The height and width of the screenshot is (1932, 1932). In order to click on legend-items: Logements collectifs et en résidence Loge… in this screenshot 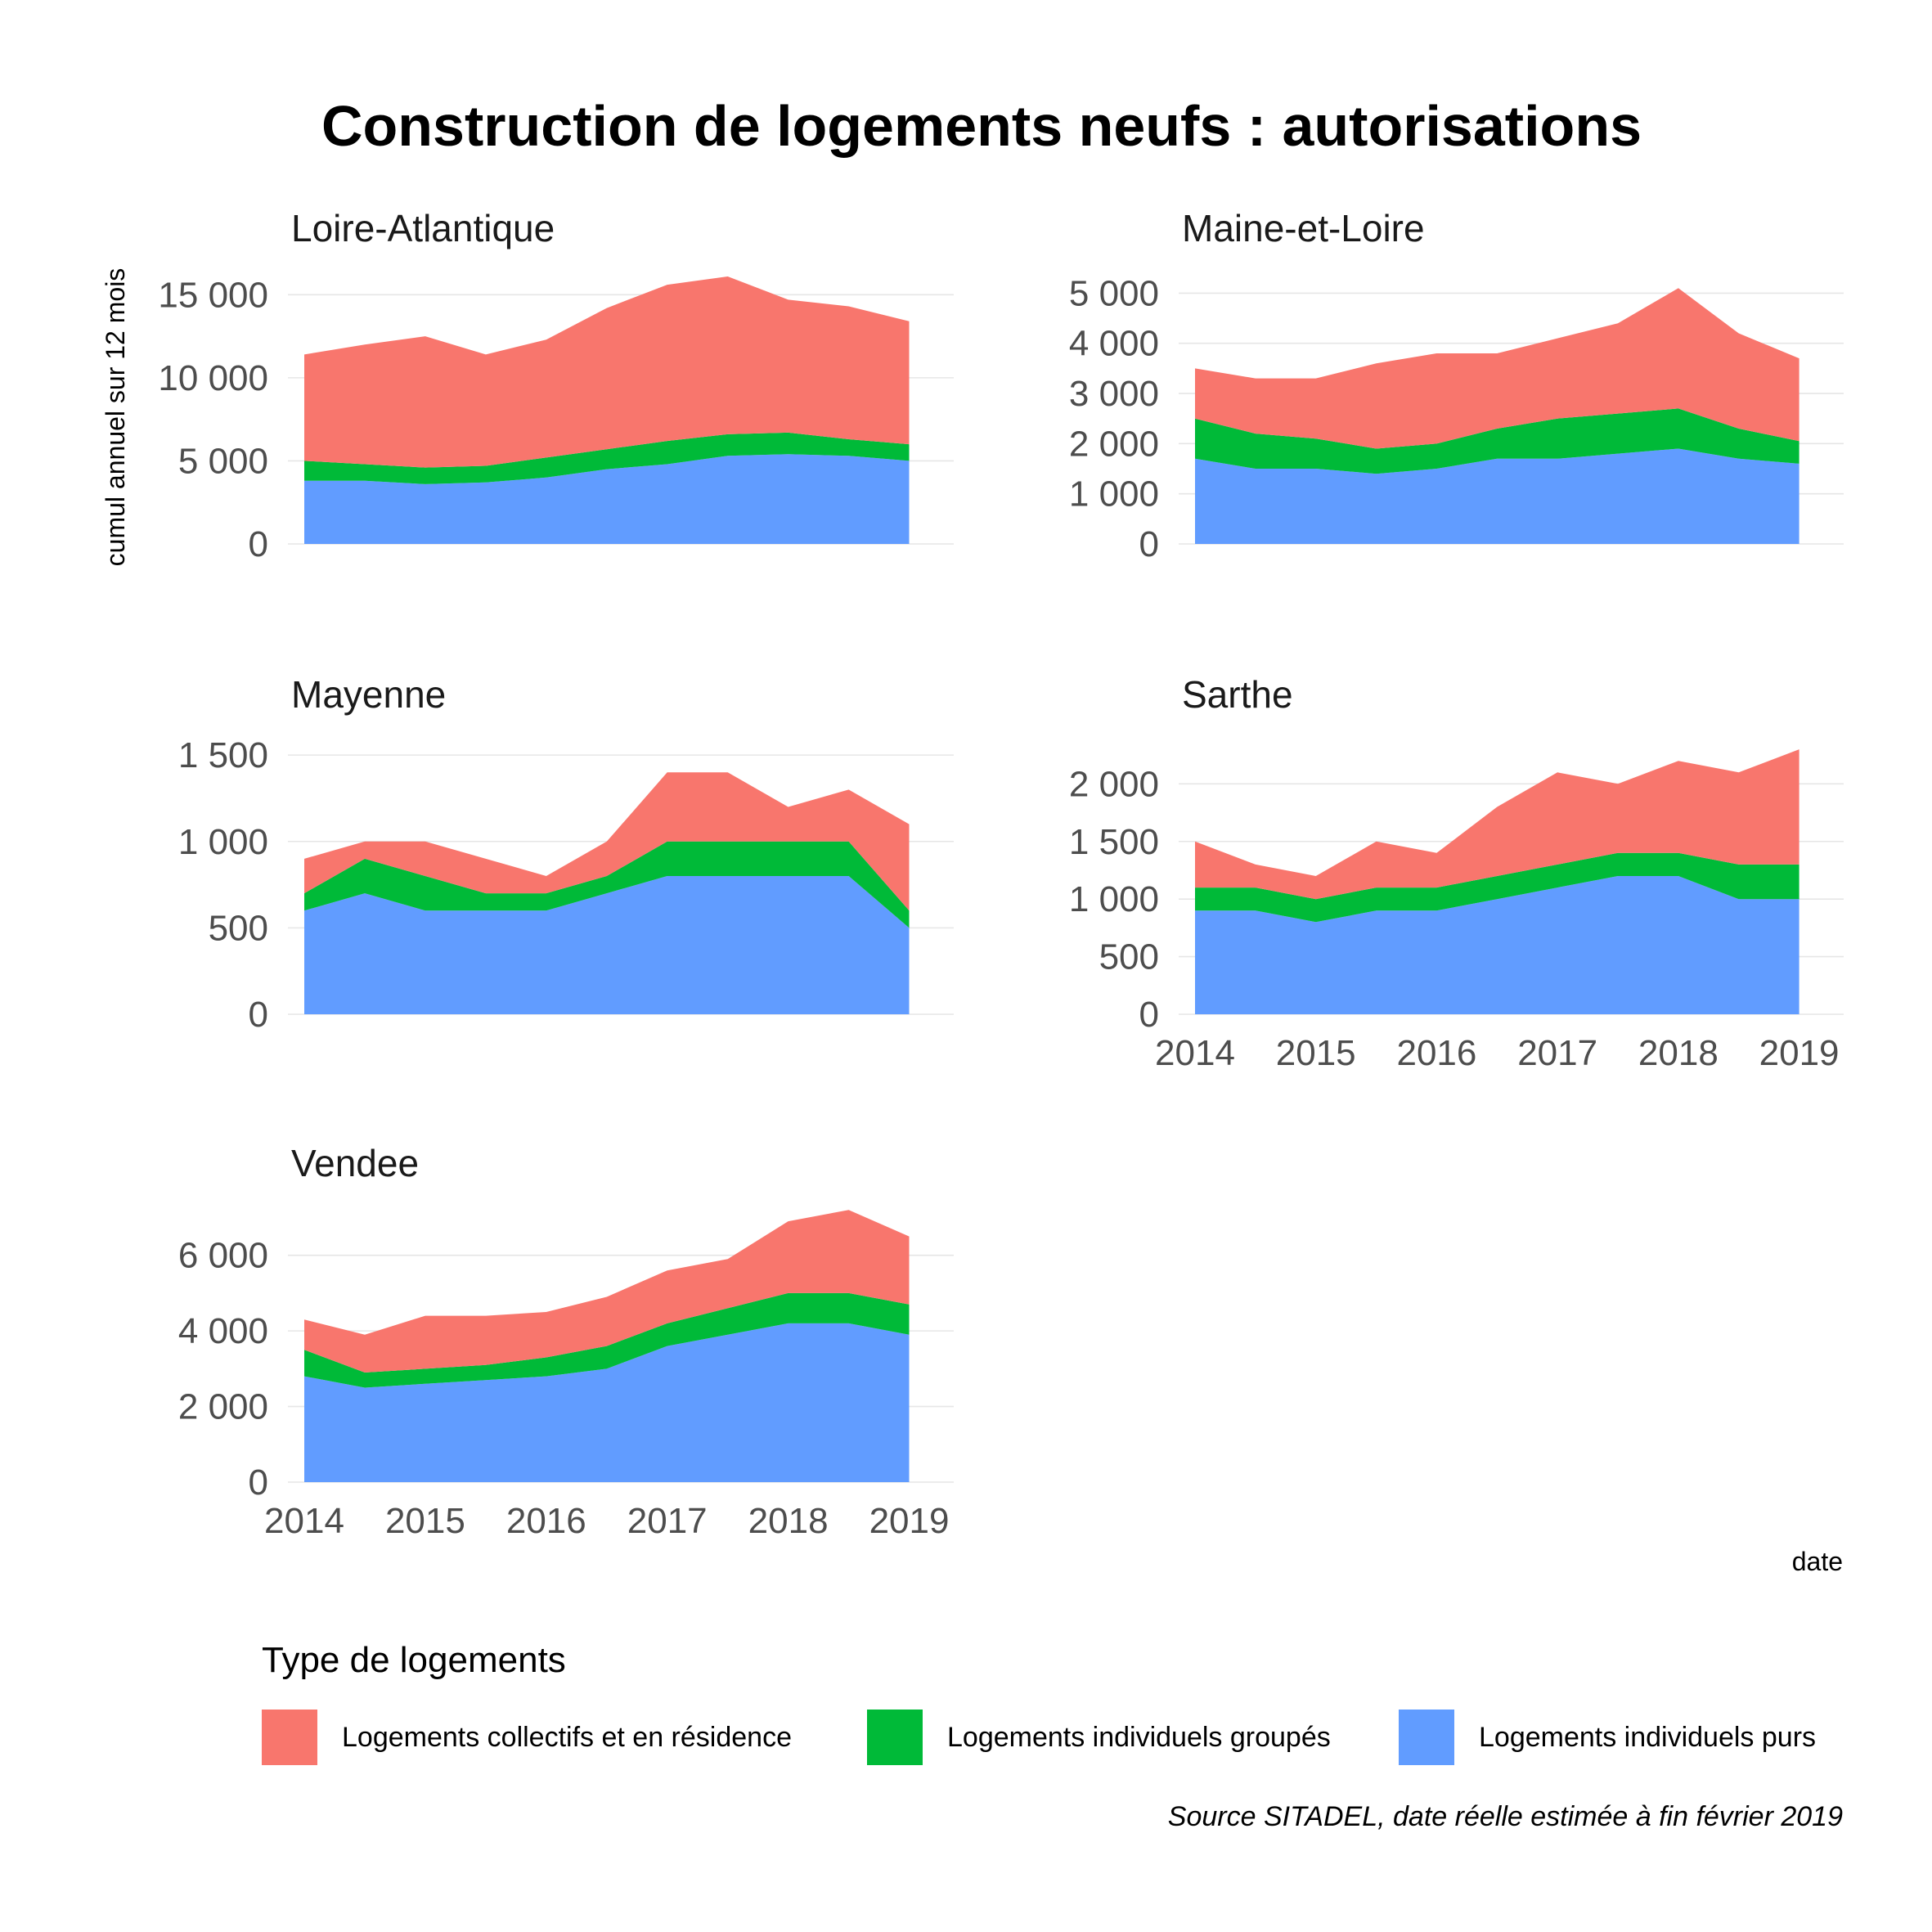, I will do `click(1039, 1738)`.